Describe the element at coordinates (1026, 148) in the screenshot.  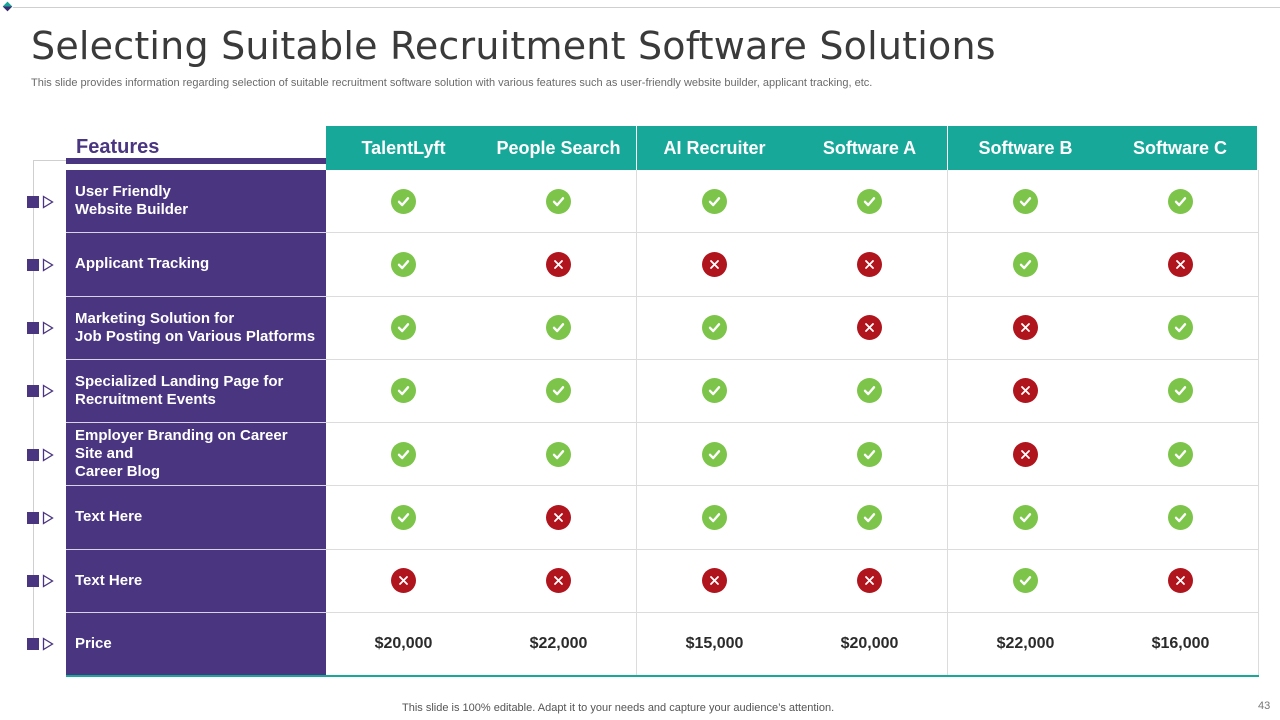
I see `column-header: Software B` at that location.